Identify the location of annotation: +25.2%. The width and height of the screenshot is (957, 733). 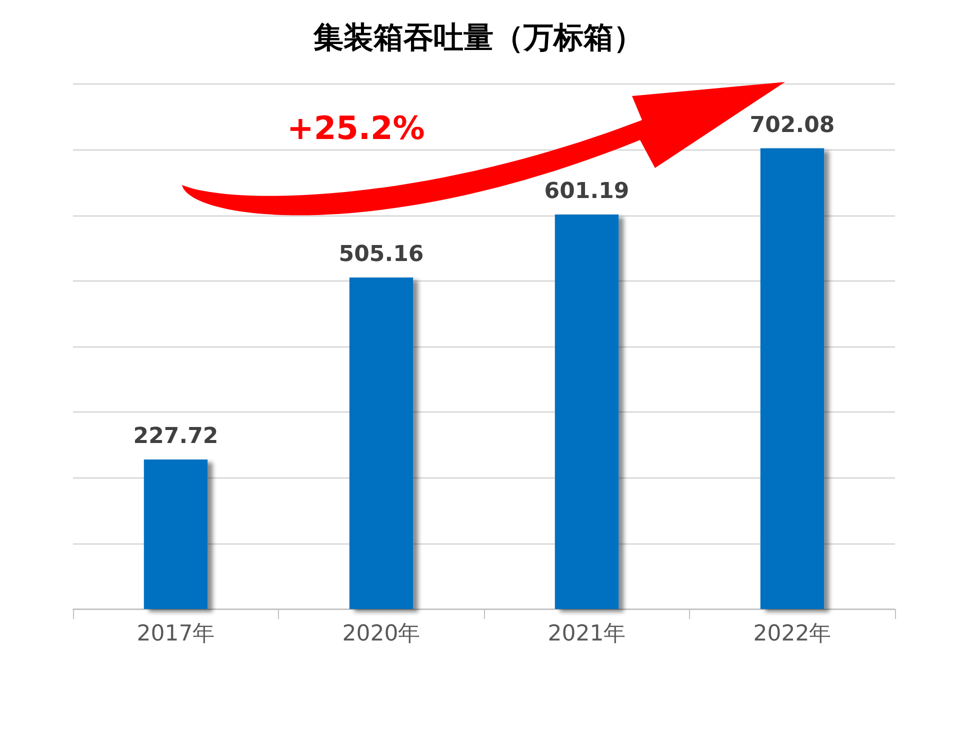
(356, 128).